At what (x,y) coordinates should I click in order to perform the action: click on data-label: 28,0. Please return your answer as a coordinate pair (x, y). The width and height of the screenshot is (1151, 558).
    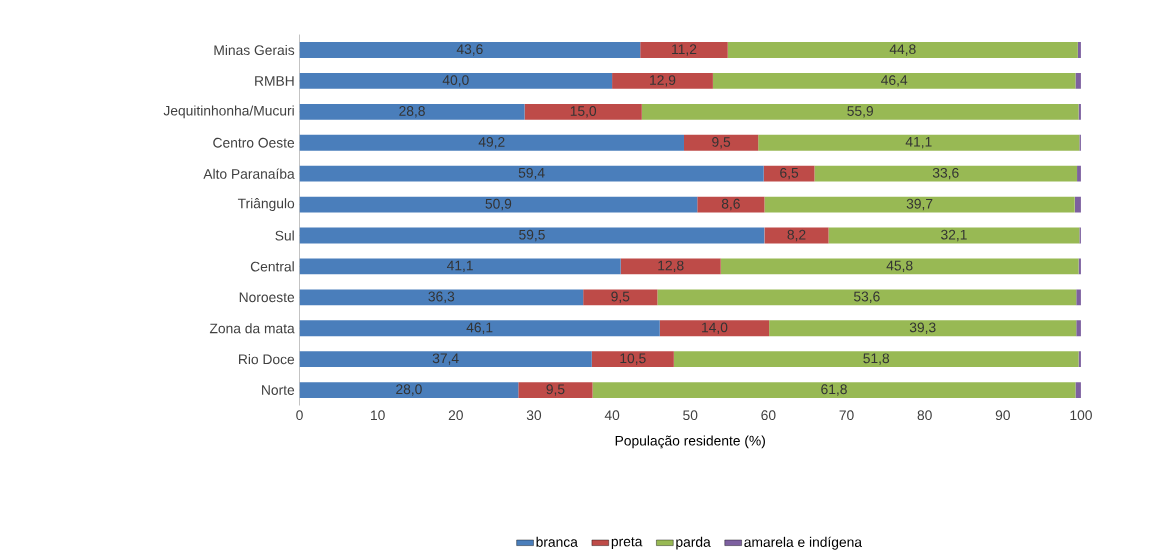
    Looking at the image, I should click on (409, 390).